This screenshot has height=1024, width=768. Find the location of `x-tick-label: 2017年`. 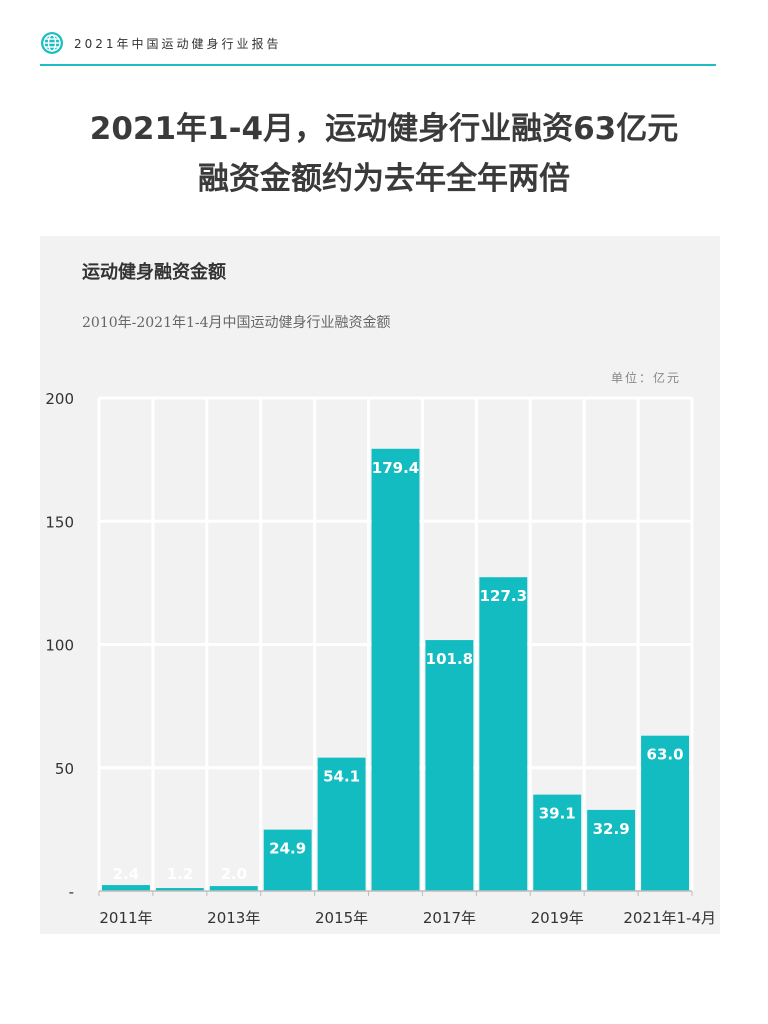

x-tick-label: 2017年 is located at coordinates (449, 918).